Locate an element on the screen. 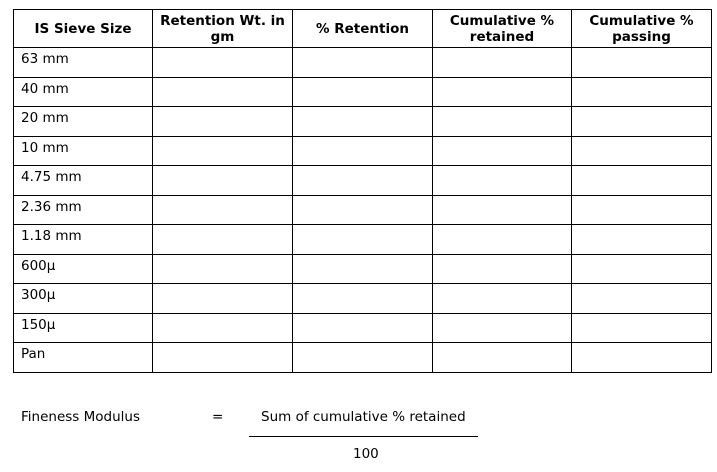  formula-numerator: Sum of cumulative % retained is located at coordinates (363, 417).